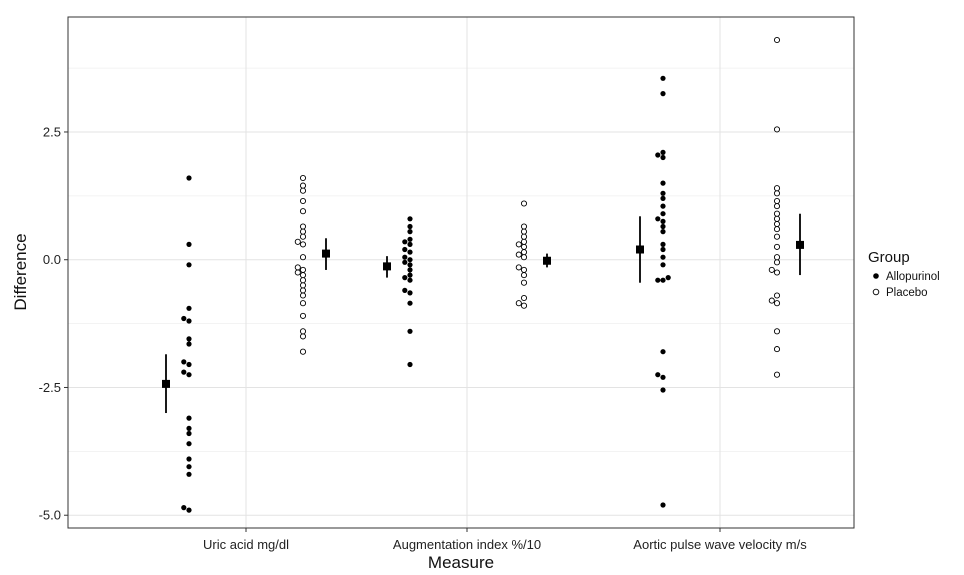  I want to click on x-tick-label: Aortic pulse wave velocity m/s, so click(720, 544).